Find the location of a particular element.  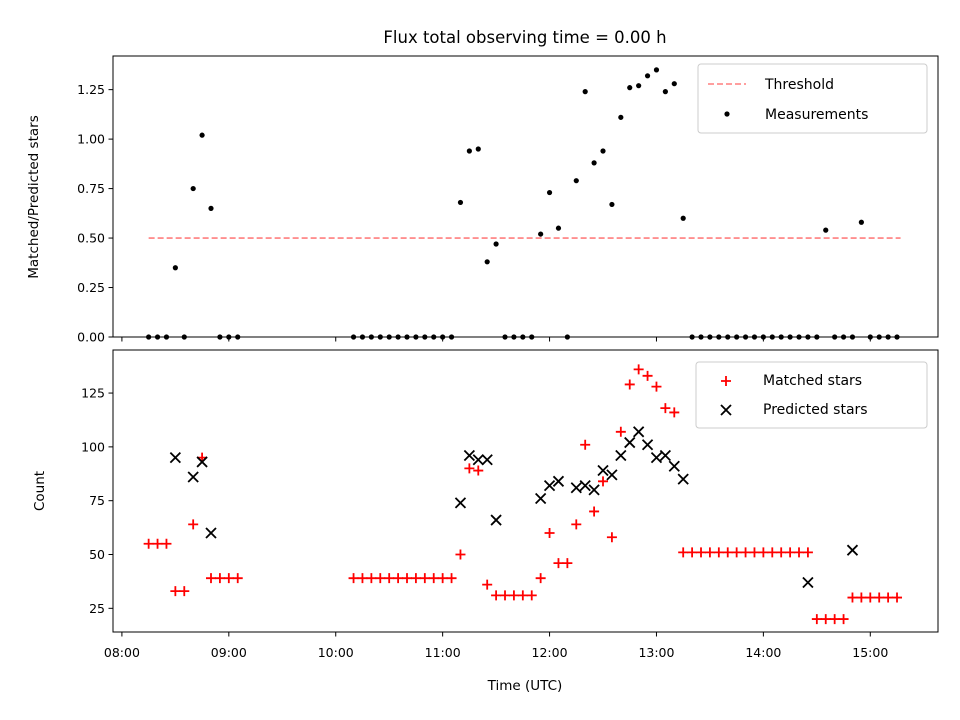

y-tick-label: 0.75 is located at coordinates (91, 188).